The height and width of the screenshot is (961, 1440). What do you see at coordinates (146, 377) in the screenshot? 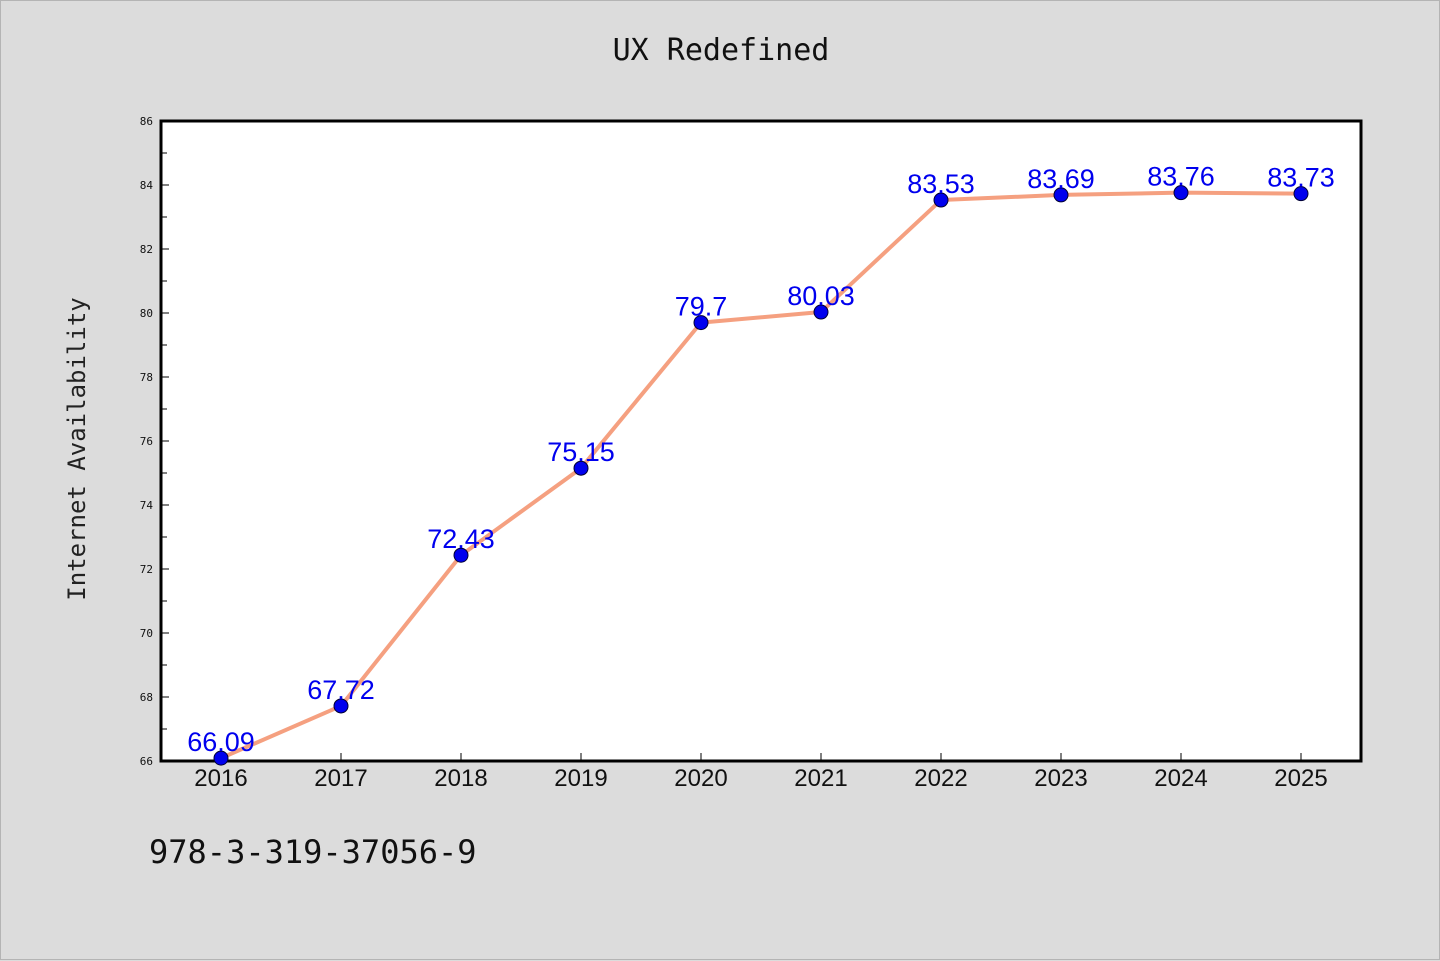
I see `y-tick-label: 78` at bounding box center [146, 377].